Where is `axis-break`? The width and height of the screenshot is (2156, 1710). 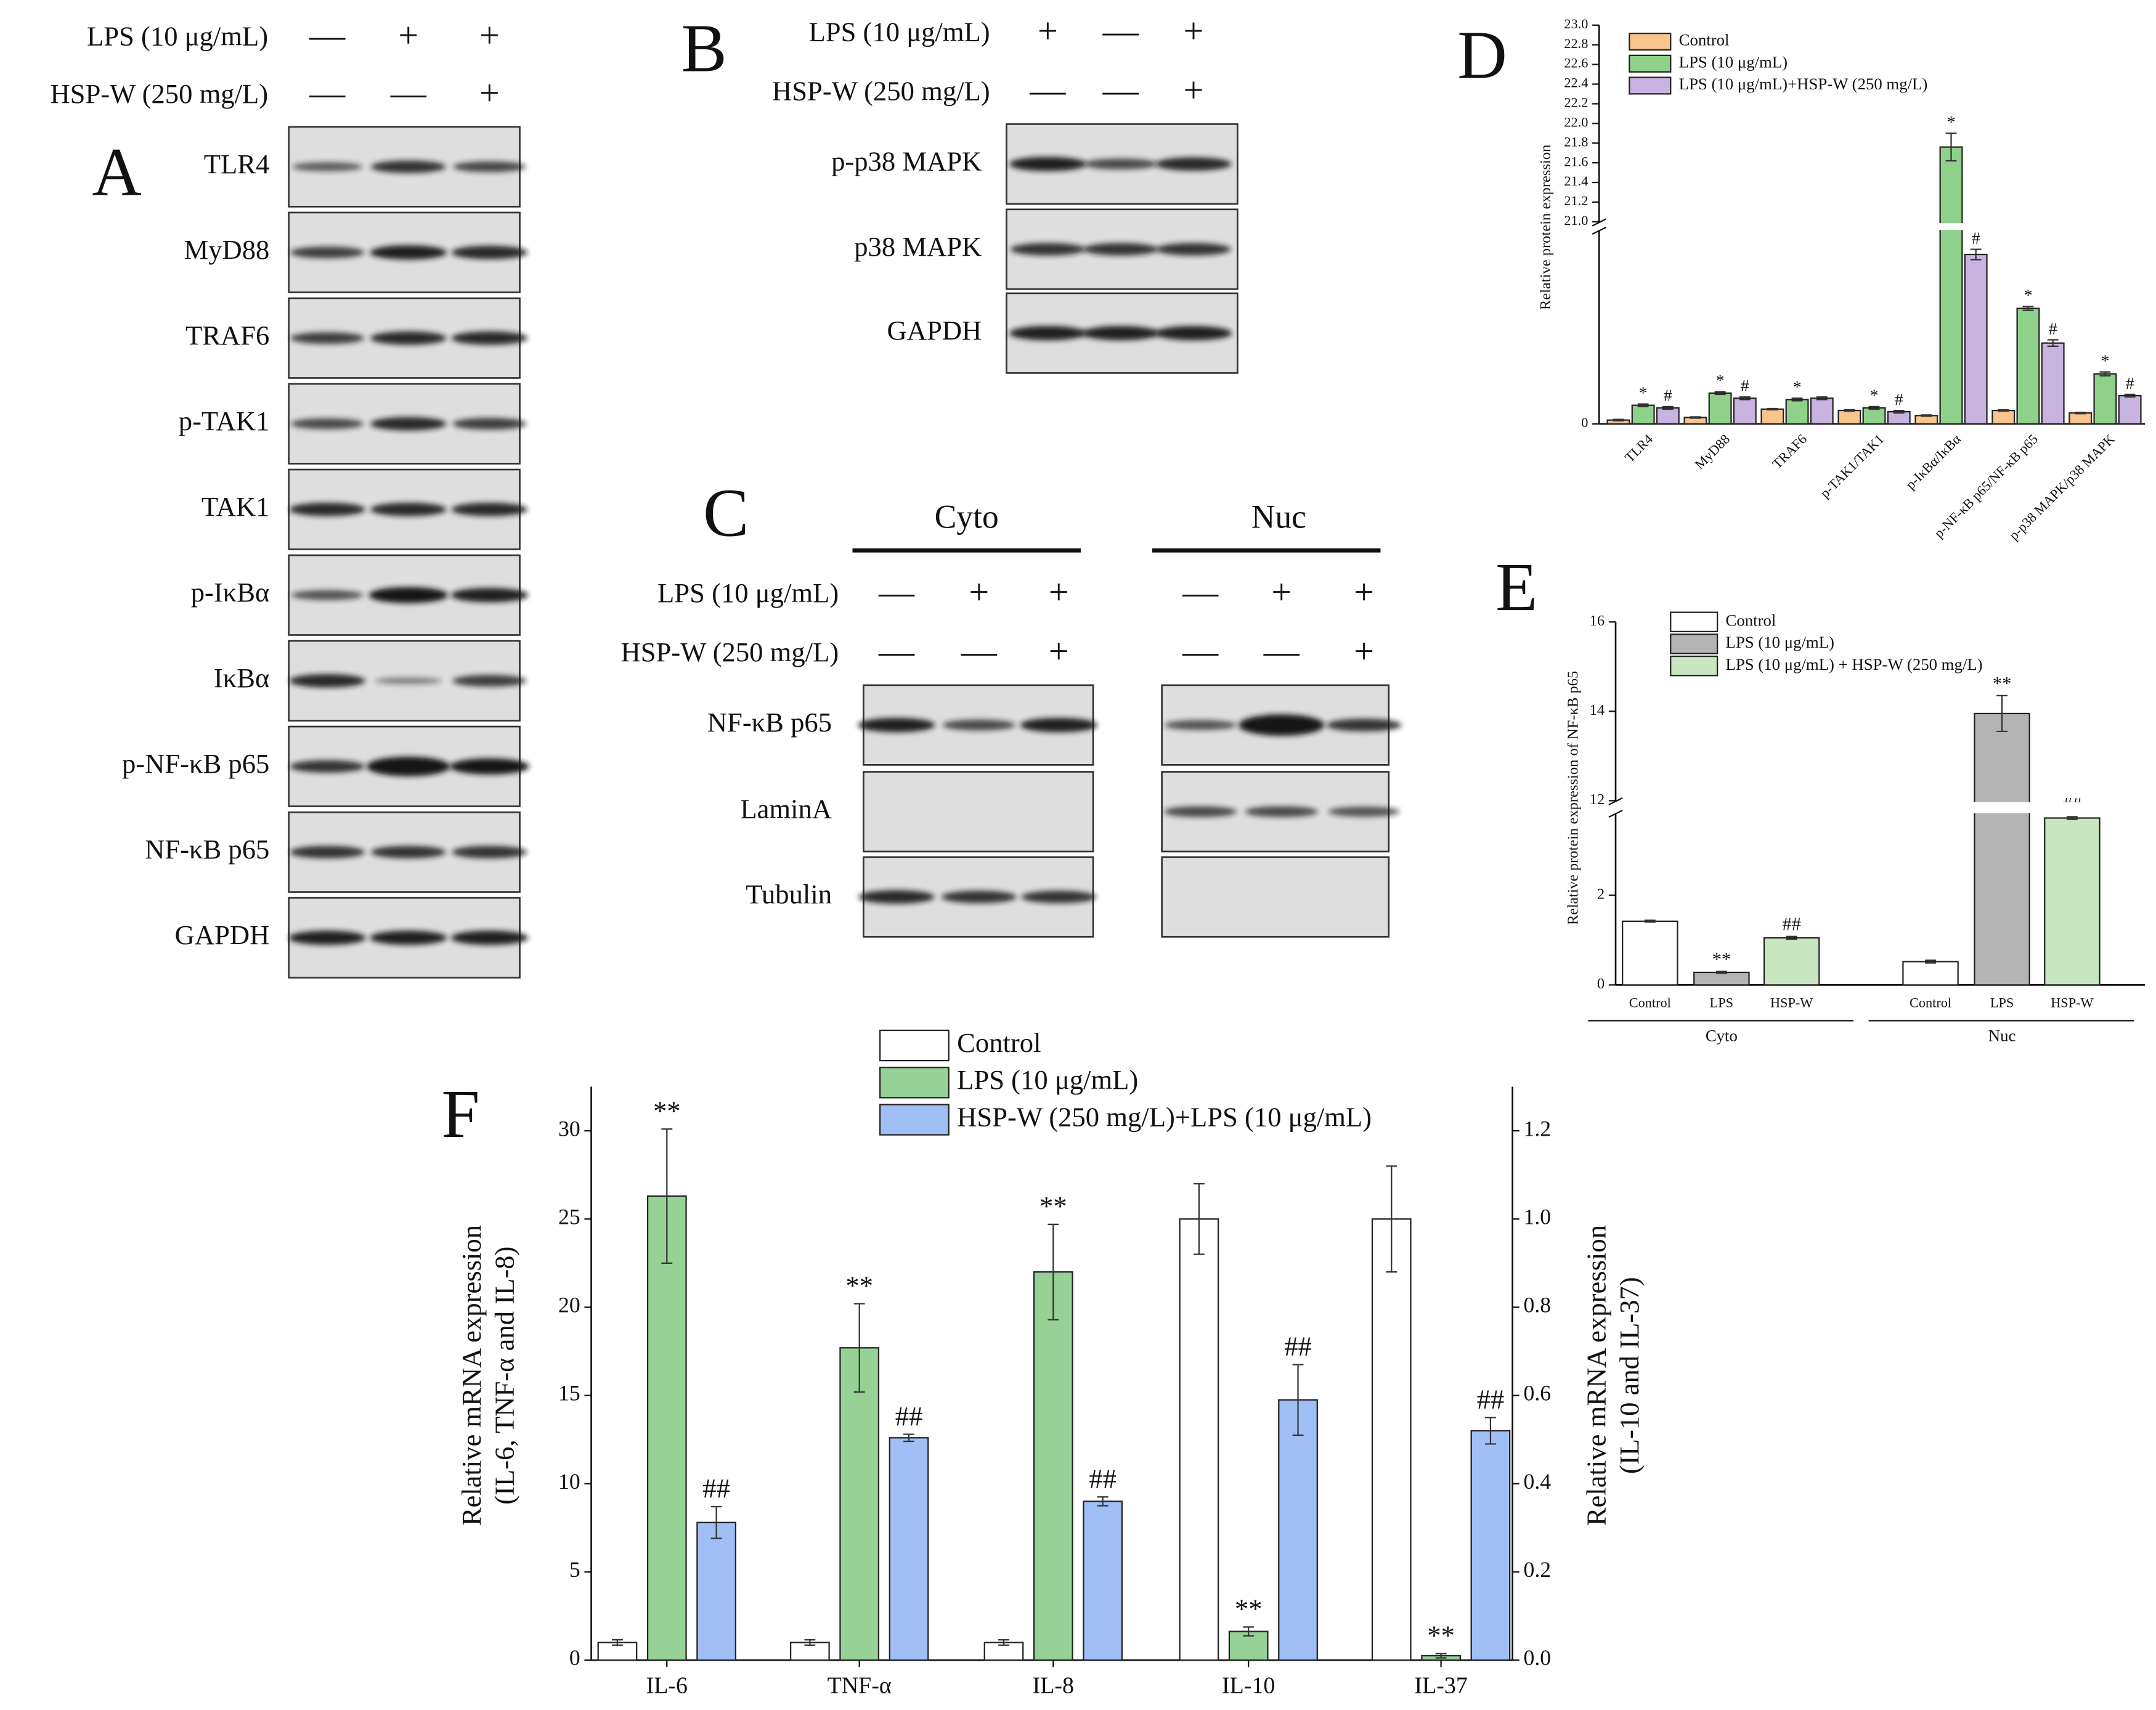
axis-break is located at coordinates (1867, 227).